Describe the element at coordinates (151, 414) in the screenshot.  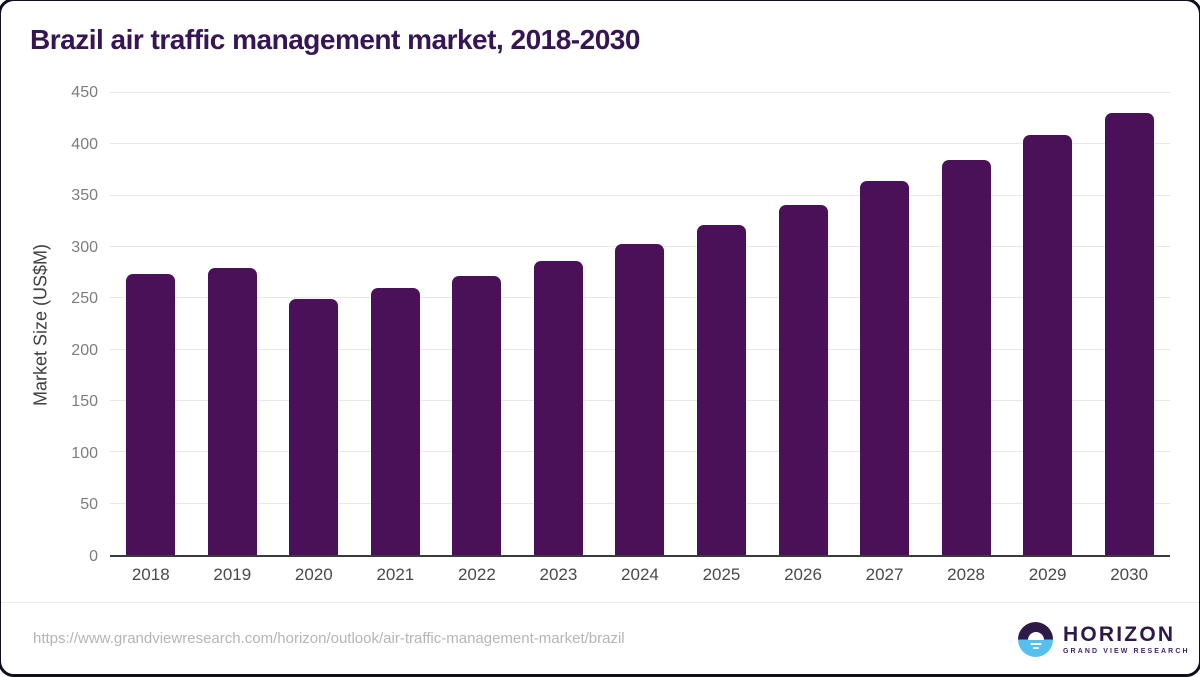
I see `bar-2018` at that location.